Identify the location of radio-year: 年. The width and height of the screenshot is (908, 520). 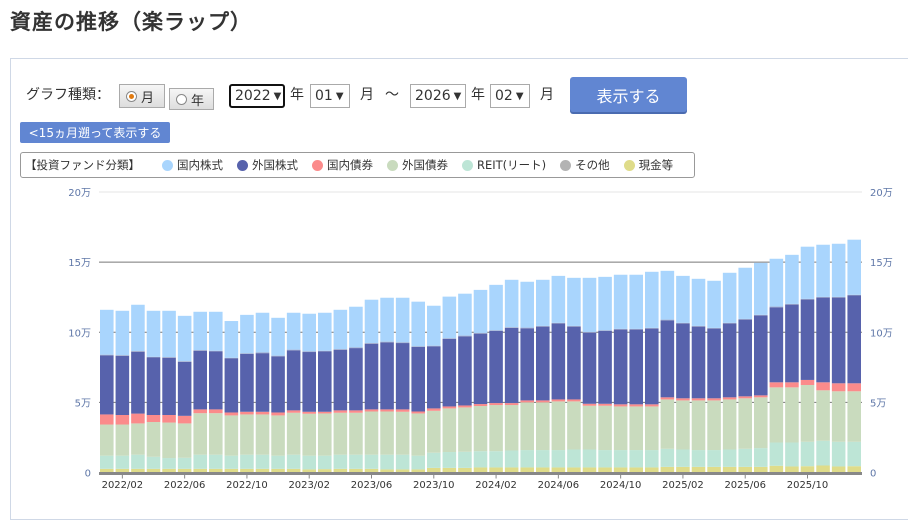
(191, 99).